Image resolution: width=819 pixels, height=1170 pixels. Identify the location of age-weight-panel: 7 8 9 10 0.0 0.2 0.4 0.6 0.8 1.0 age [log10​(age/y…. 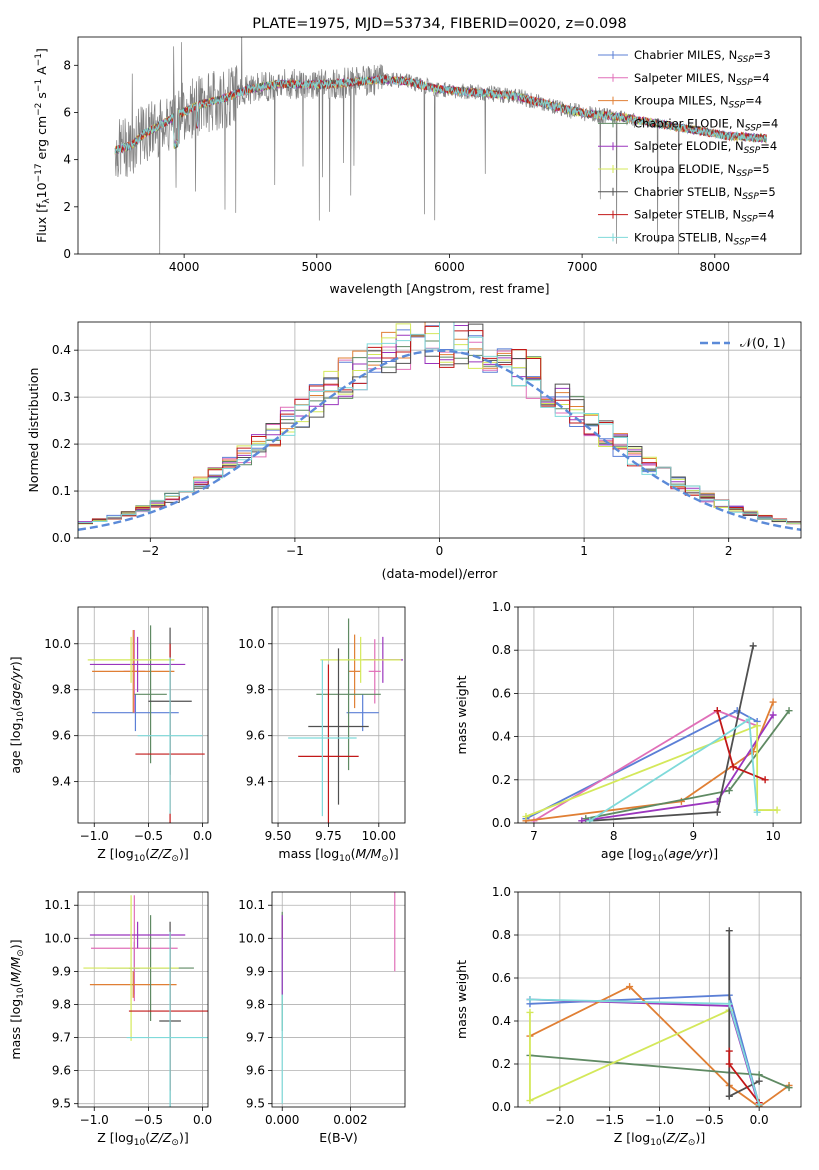
(628, 732).